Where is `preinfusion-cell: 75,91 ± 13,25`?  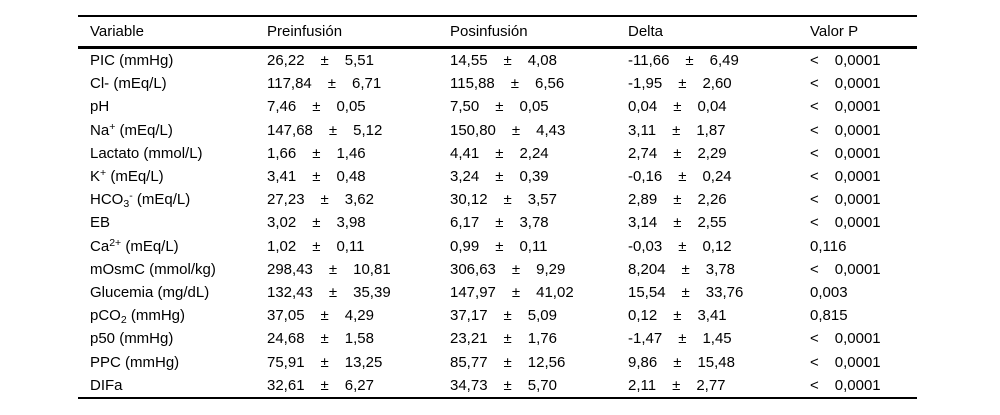
preinfusion-cell: 75,91 ± 13,25 is located at coordinates (358, 362).